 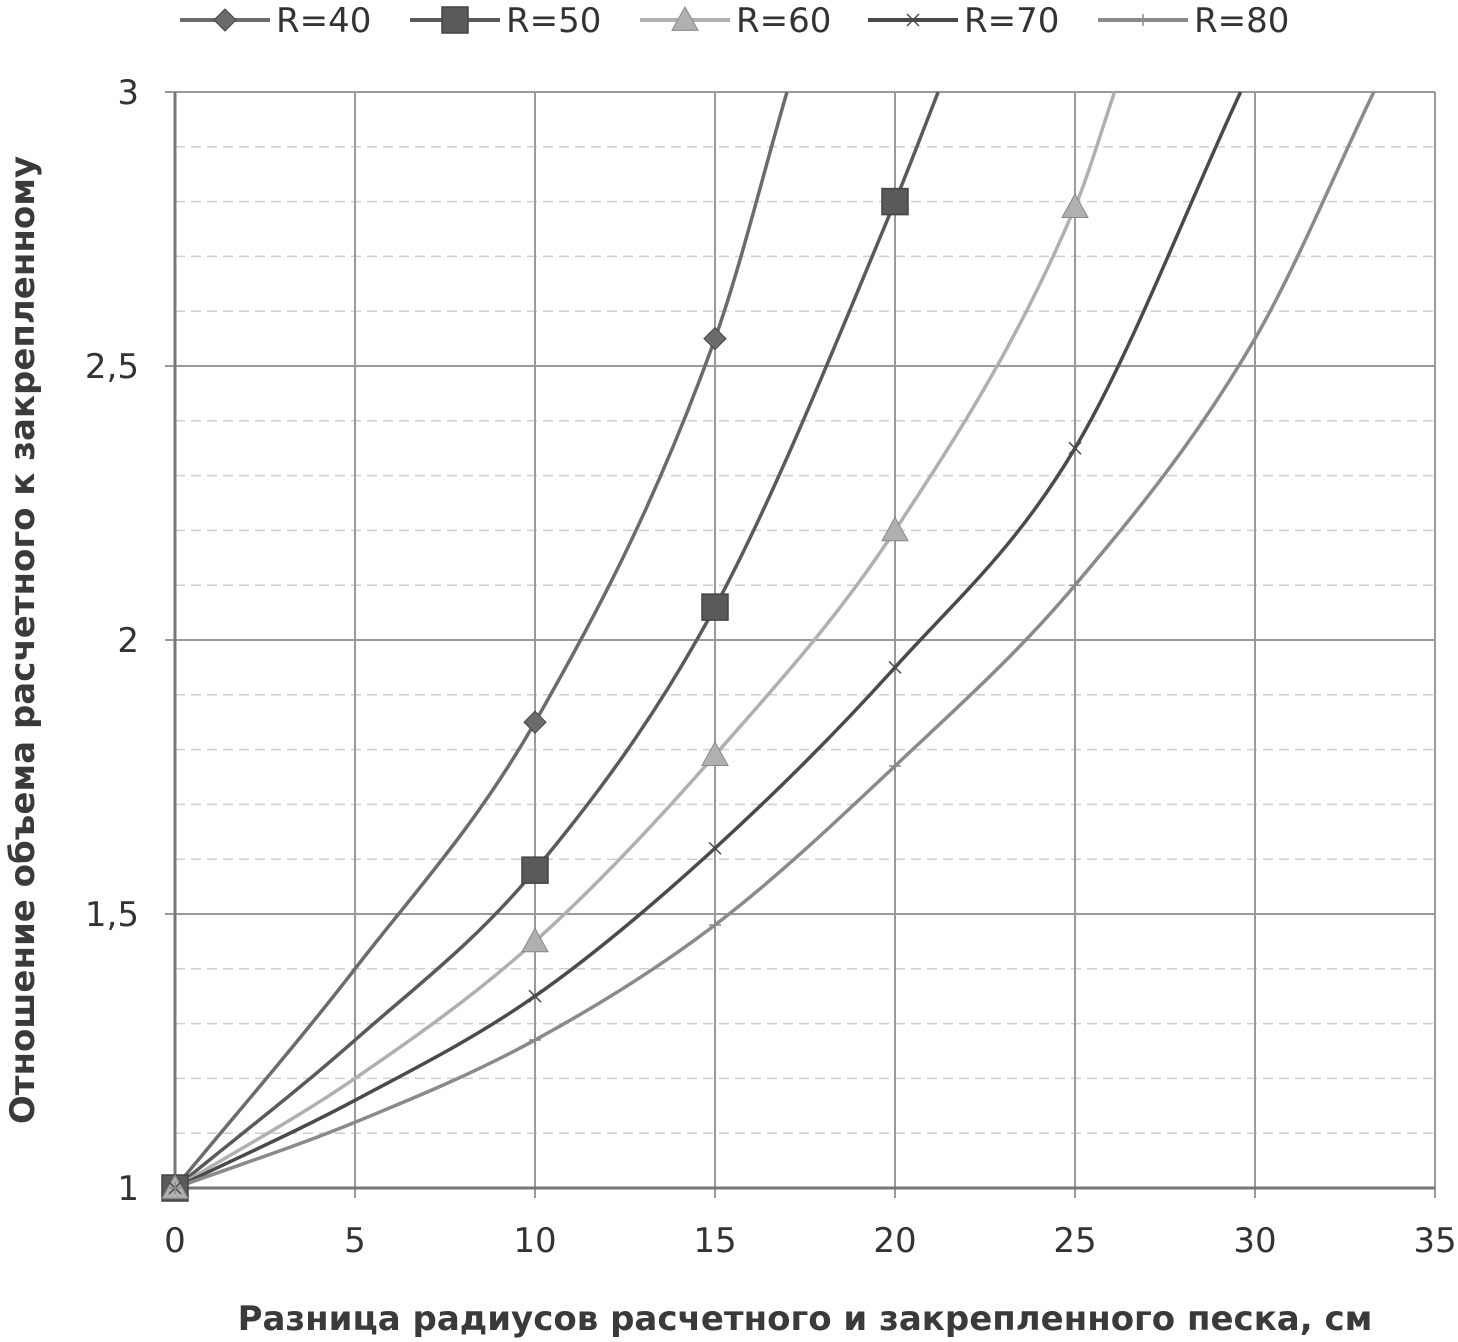 I want to click on x-tick-label: 30, so click(x=1254, y=1241).